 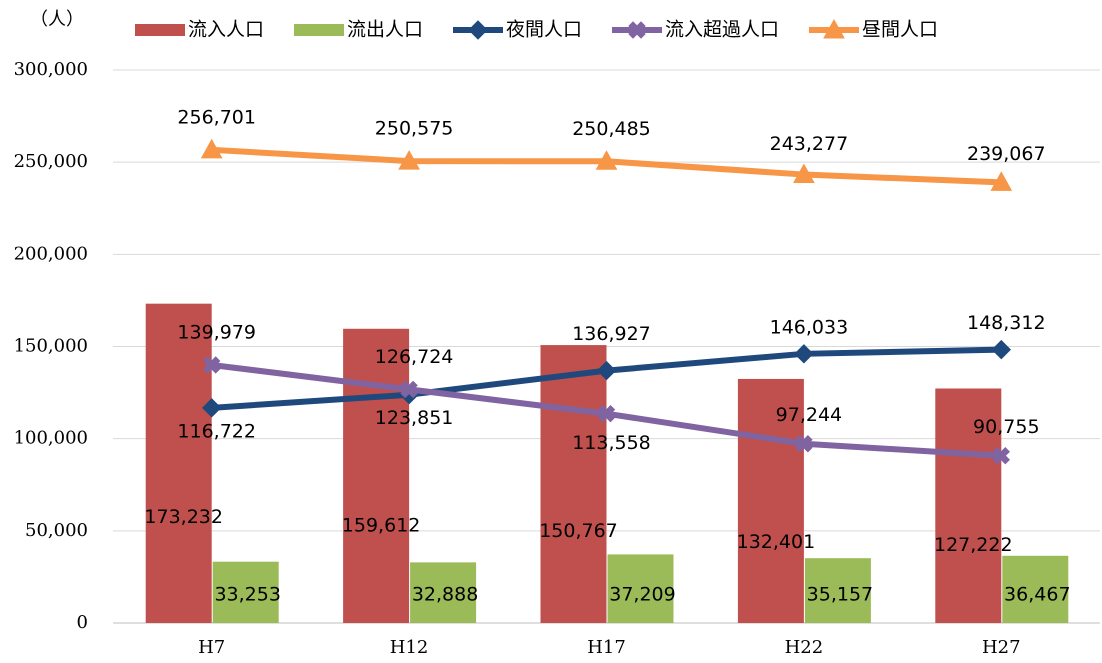 What do you see at coordinates (183, 517) in the screenshot?
I see `data-label: 173,232` at bounding box center [183, 517].